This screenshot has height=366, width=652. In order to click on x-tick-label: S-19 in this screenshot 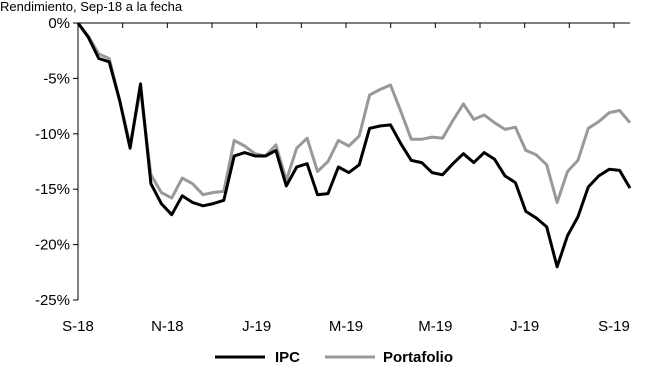, I will do `click(614, 326)`.